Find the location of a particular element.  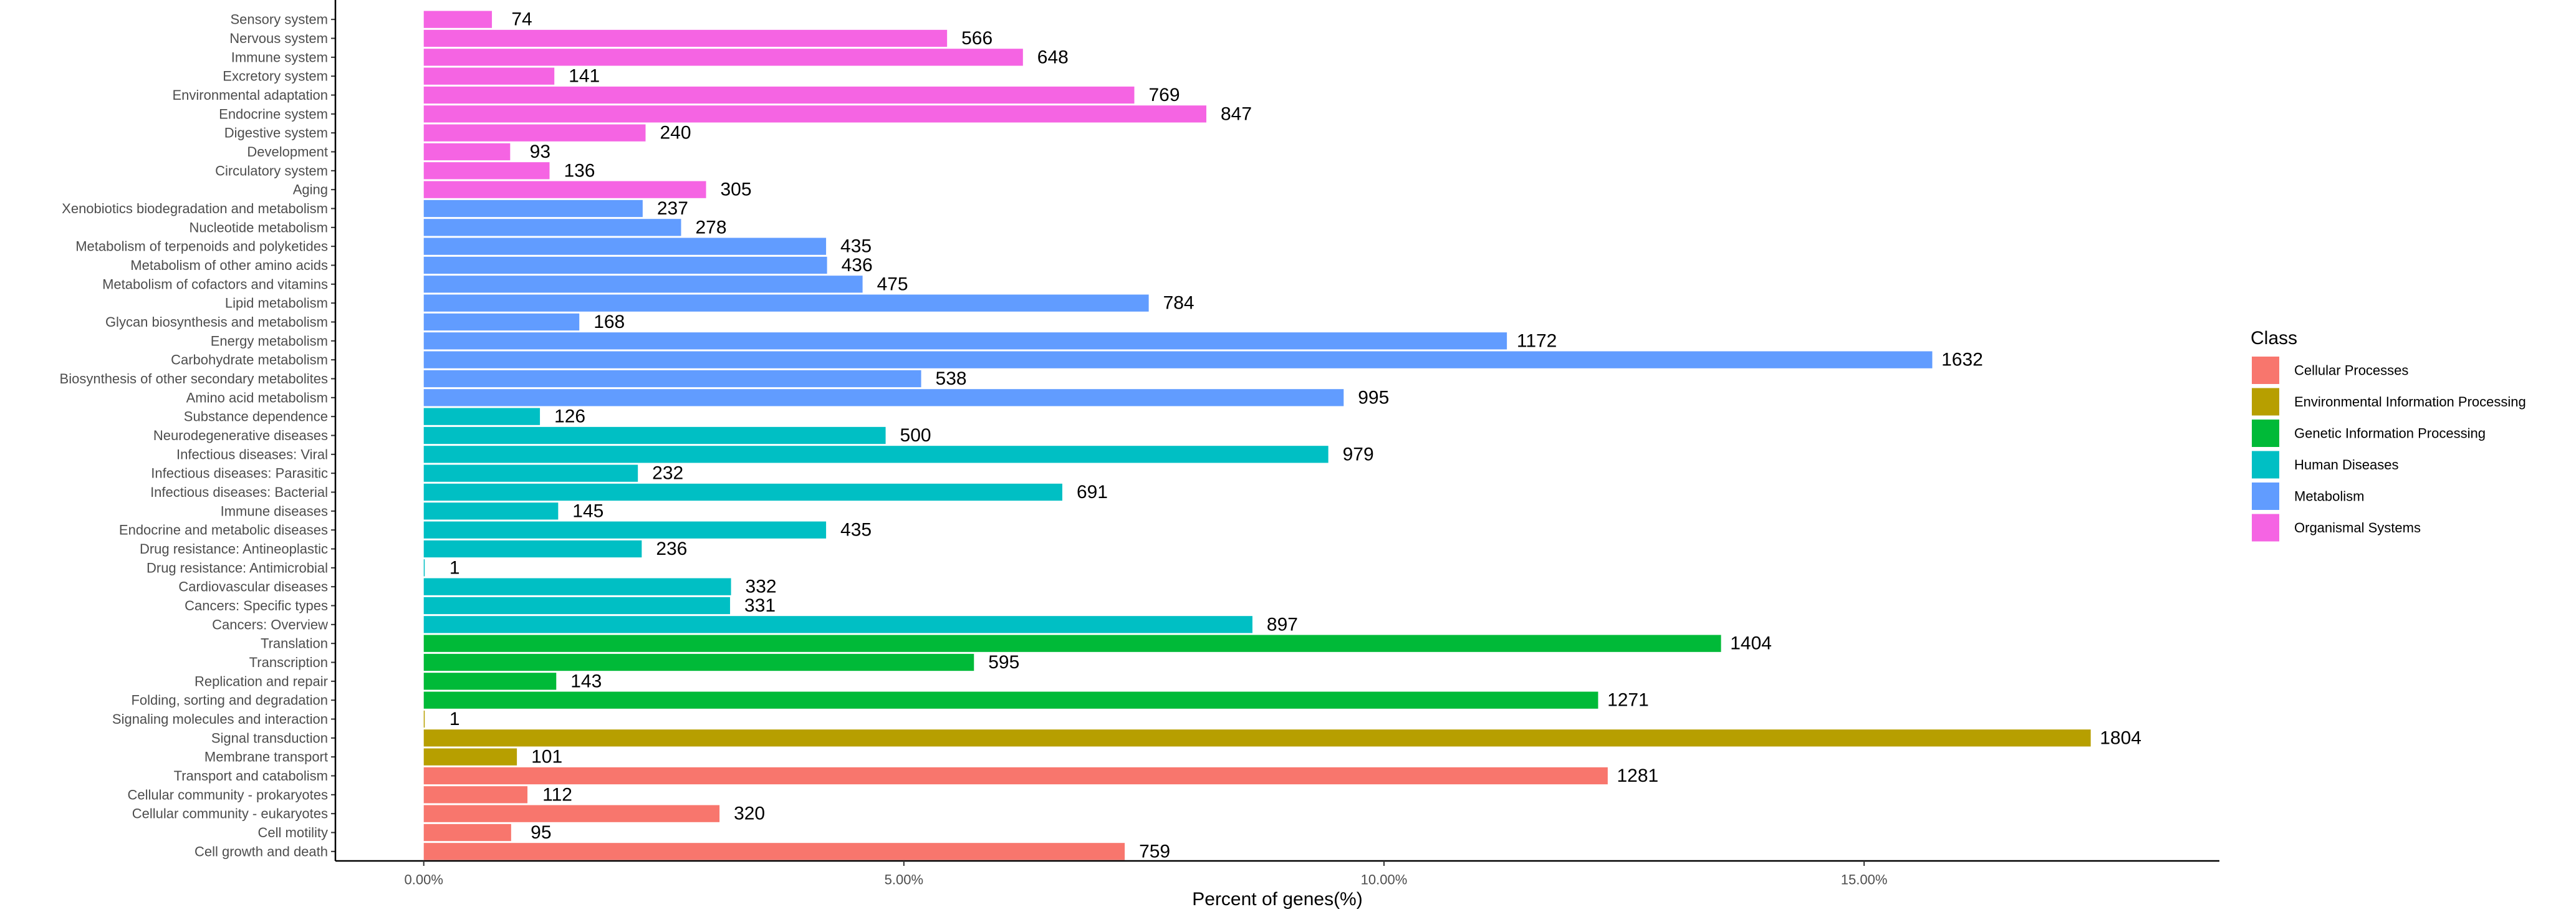

category-label: Translation is located at coordinates (294, 643).